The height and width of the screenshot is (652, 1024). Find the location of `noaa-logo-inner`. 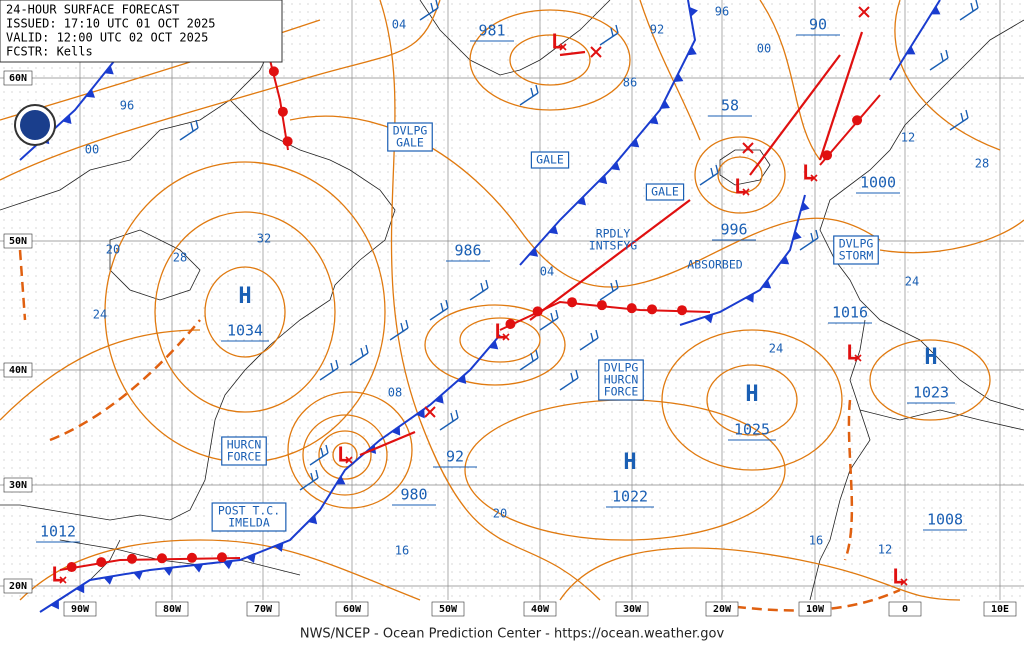

noaa-logo-inner is located at coordinates (35, 125).